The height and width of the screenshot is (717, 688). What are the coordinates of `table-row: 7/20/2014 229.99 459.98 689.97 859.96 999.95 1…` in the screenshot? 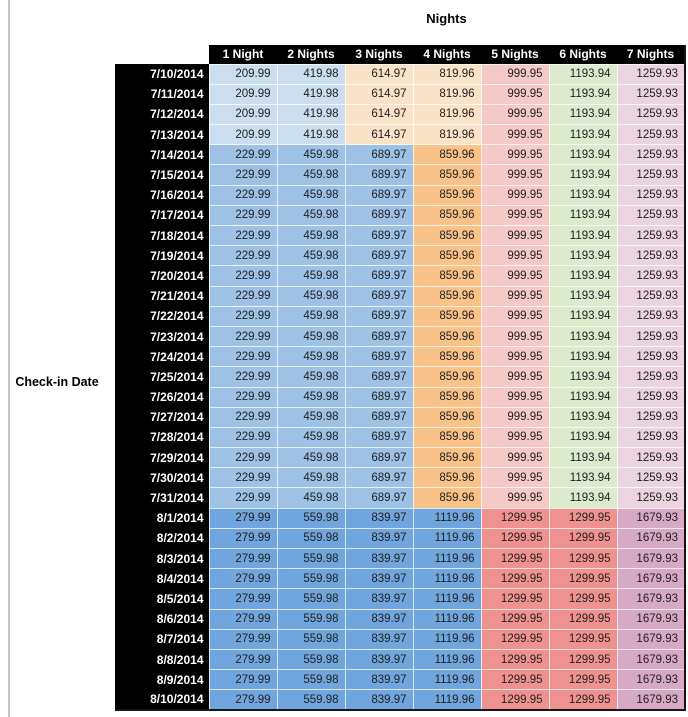 It's located at (400, 276).